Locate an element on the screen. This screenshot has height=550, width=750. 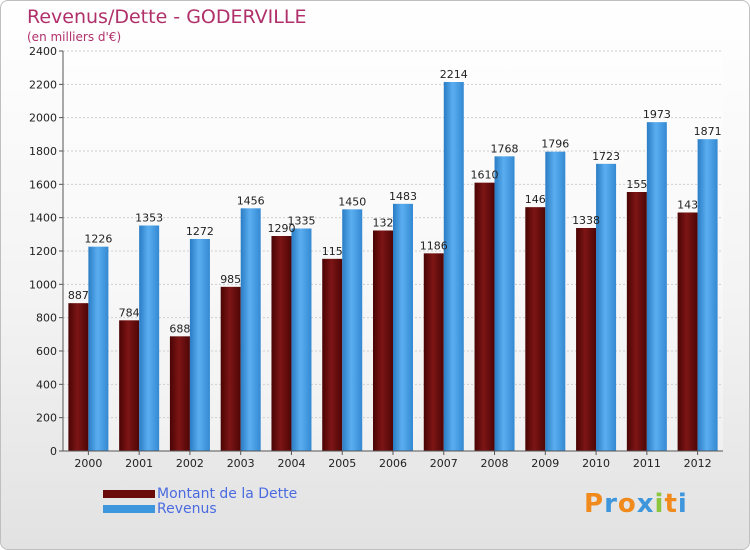
proxiti-logo: Proxiti is located at coordinates (636, 504).